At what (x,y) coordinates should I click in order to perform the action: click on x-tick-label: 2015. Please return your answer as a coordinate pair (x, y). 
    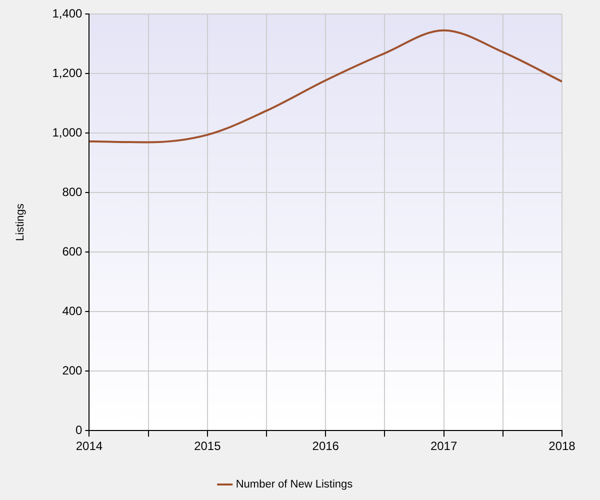
    Looking at the image, I should click on (208, 446).